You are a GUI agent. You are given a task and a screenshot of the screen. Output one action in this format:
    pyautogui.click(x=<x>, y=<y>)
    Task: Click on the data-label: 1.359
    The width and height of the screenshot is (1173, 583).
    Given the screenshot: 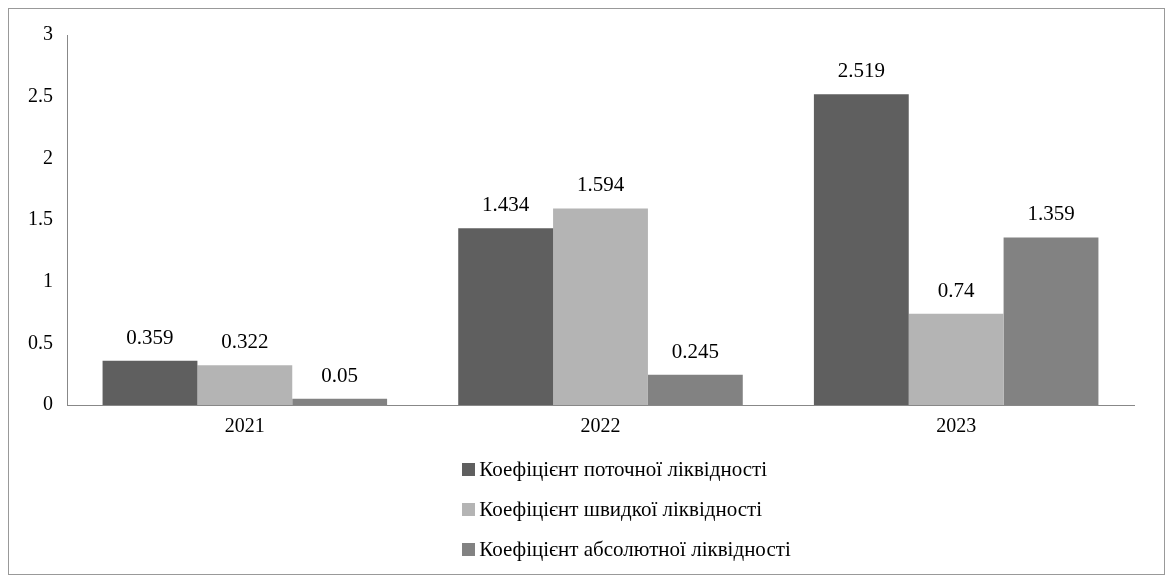 What is the action you would take?
    pyautogui.click(x=1051, y=213)
    